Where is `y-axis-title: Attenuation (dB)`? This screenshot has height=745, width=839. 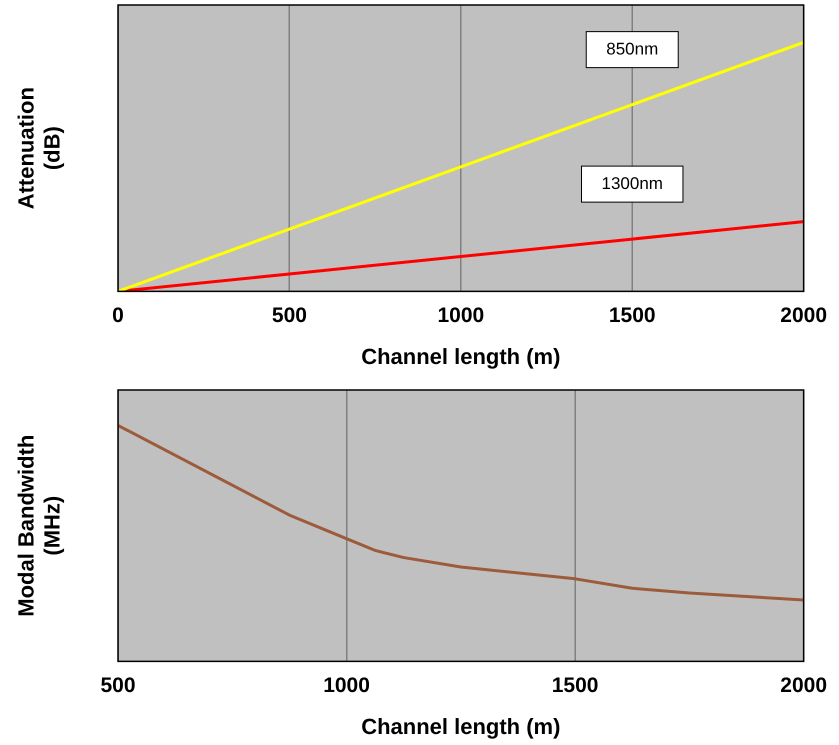
y-axis-title: Attenuation (dB) is located at coordinates (39, 148).